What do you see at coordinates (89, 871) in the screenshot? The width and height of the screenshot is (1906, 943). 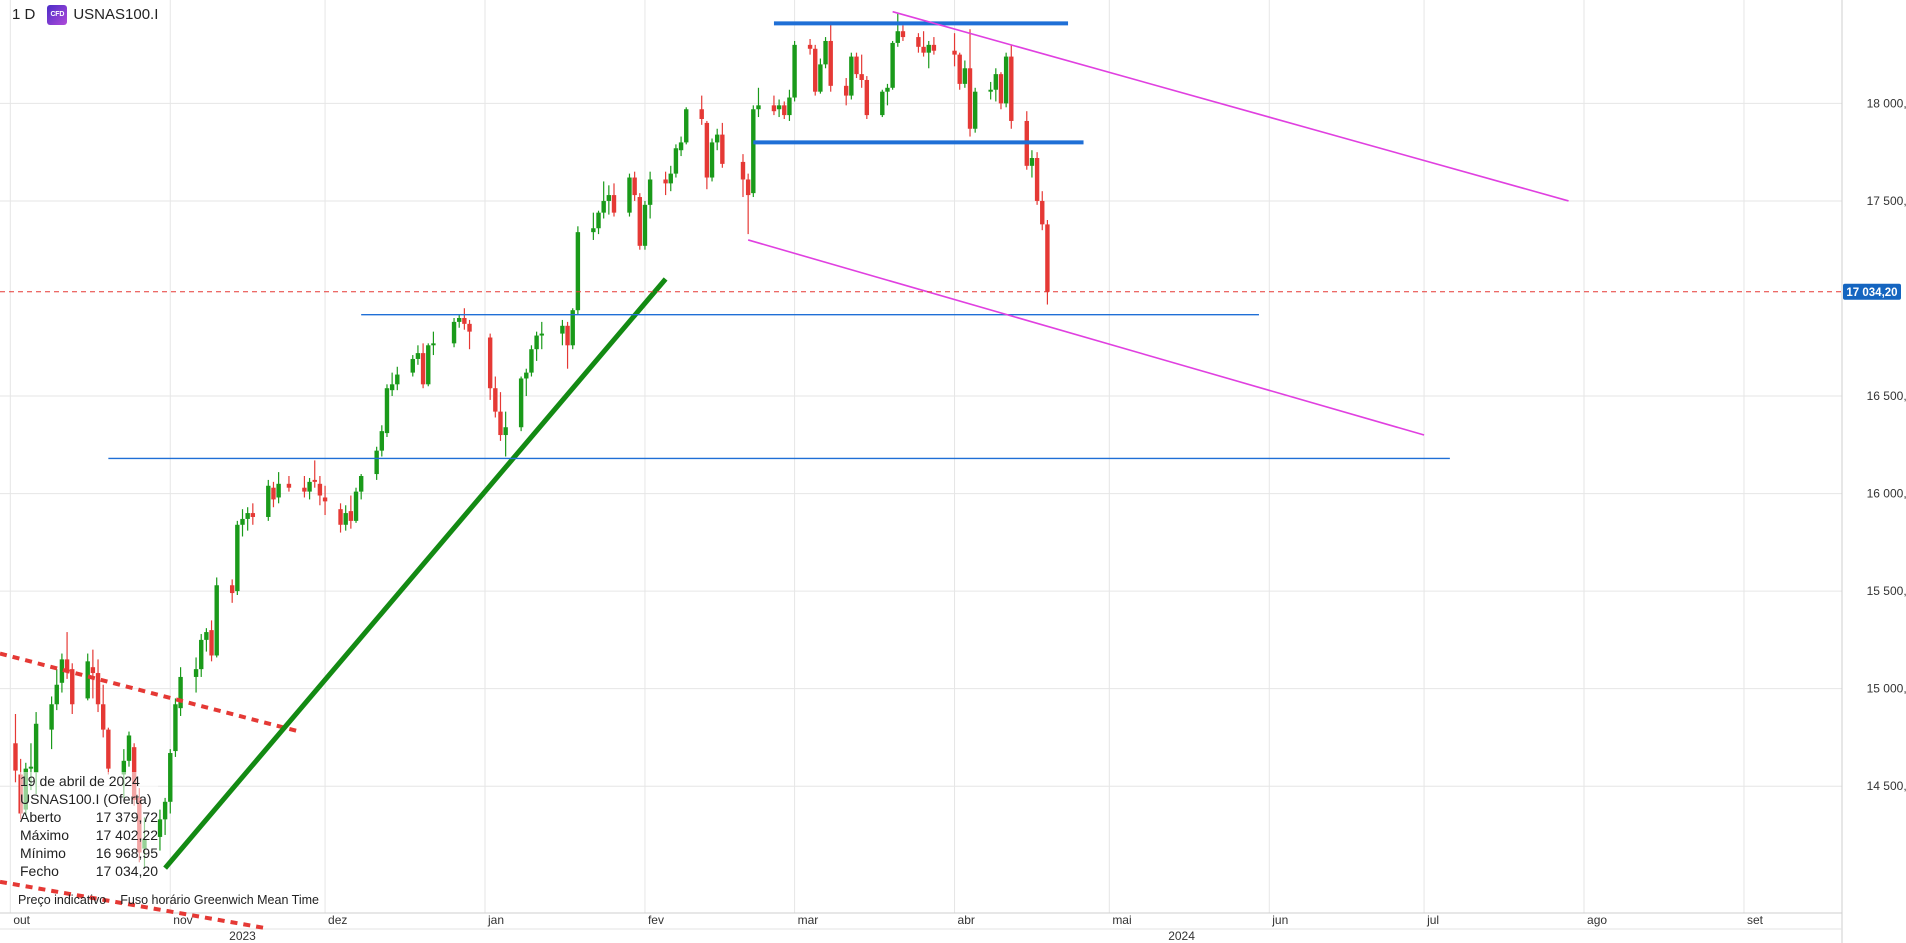 I see `info-row-close: Fecho 17 034,20` at bounding box center [89, 871].